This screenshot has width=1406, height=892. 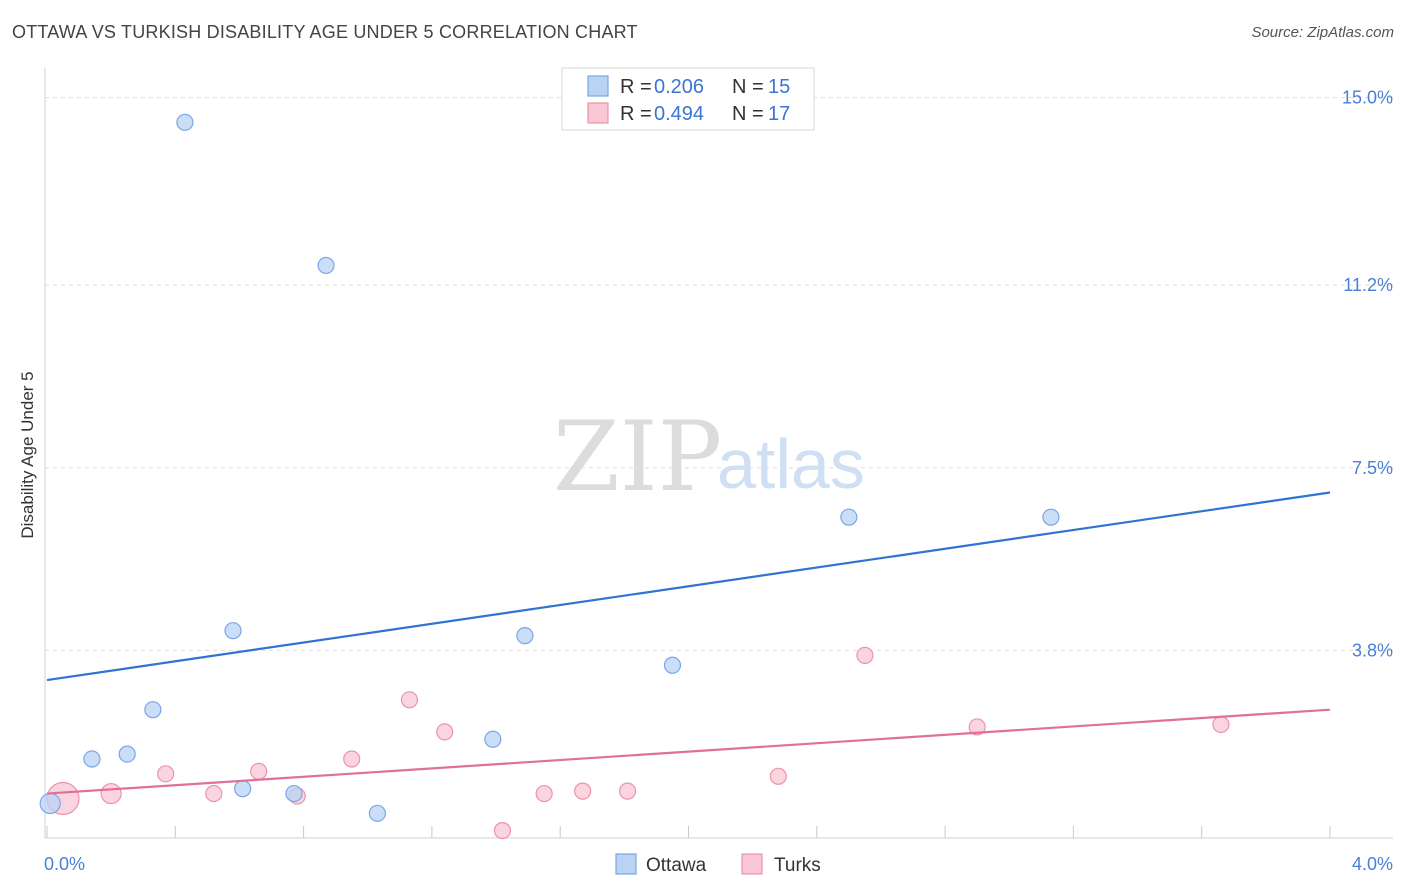 What do you see at coordinates (27, 454) in the screenshot?
I see `y-axis-title: Disability Age Under 5` at bounding box center [27, 454].